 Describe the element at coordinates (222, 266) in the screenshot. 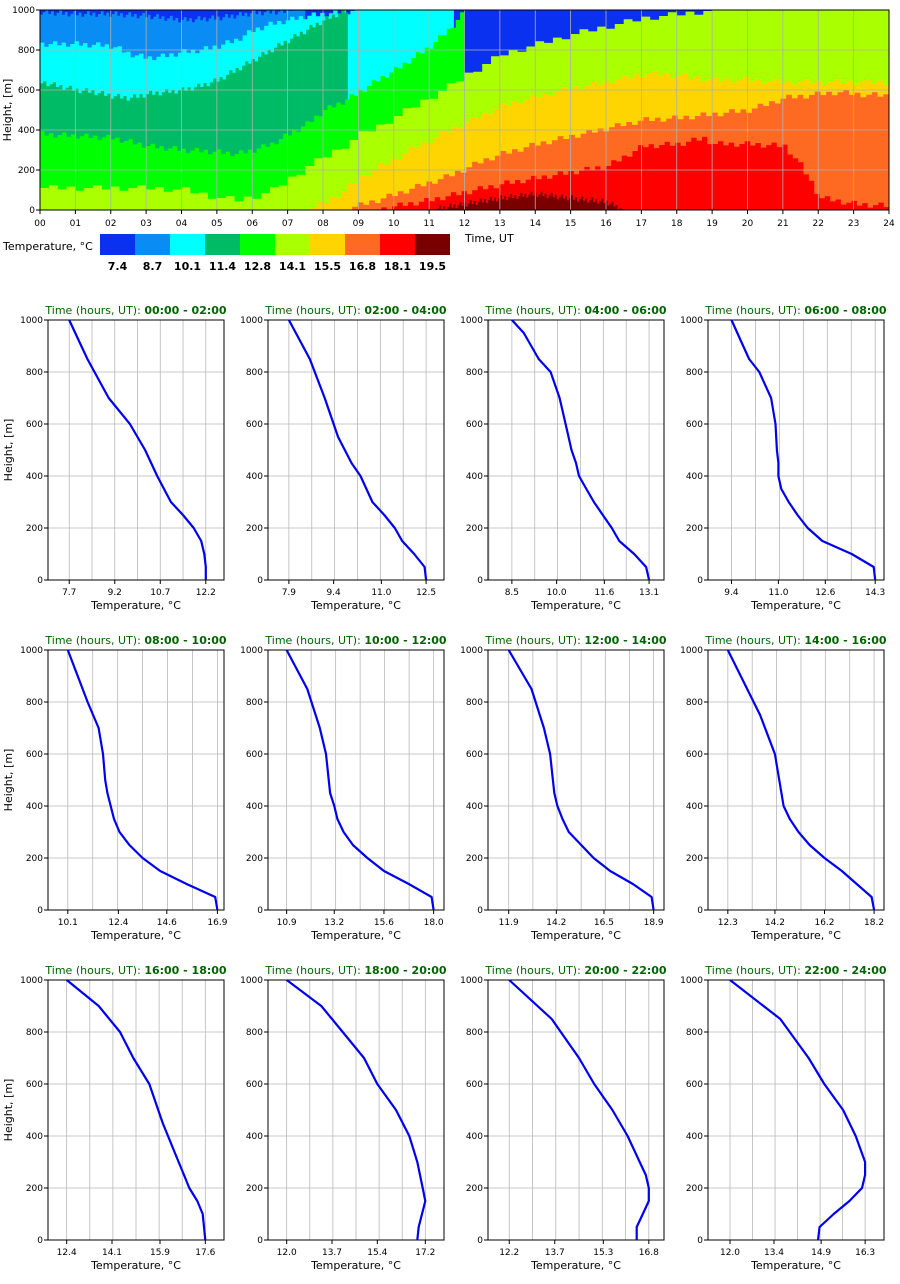

I see `legend-value: 11.4` at that location.